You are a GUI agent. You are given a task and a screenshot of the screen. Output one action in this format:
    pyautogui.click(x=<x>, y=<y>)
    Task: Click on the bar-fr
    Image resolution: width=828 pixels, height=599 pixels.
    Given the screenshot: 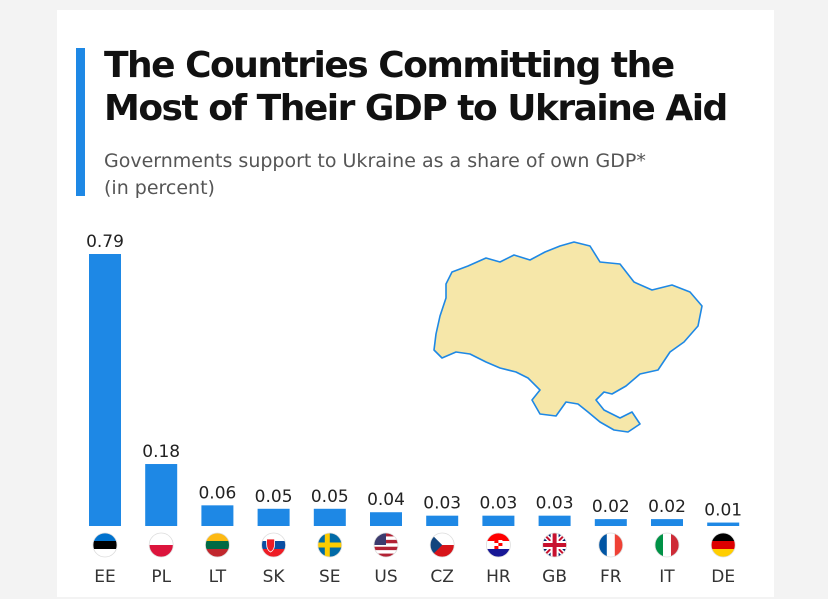 What is the action you would take?
    pyautogui.click(x=610, y=522)
    